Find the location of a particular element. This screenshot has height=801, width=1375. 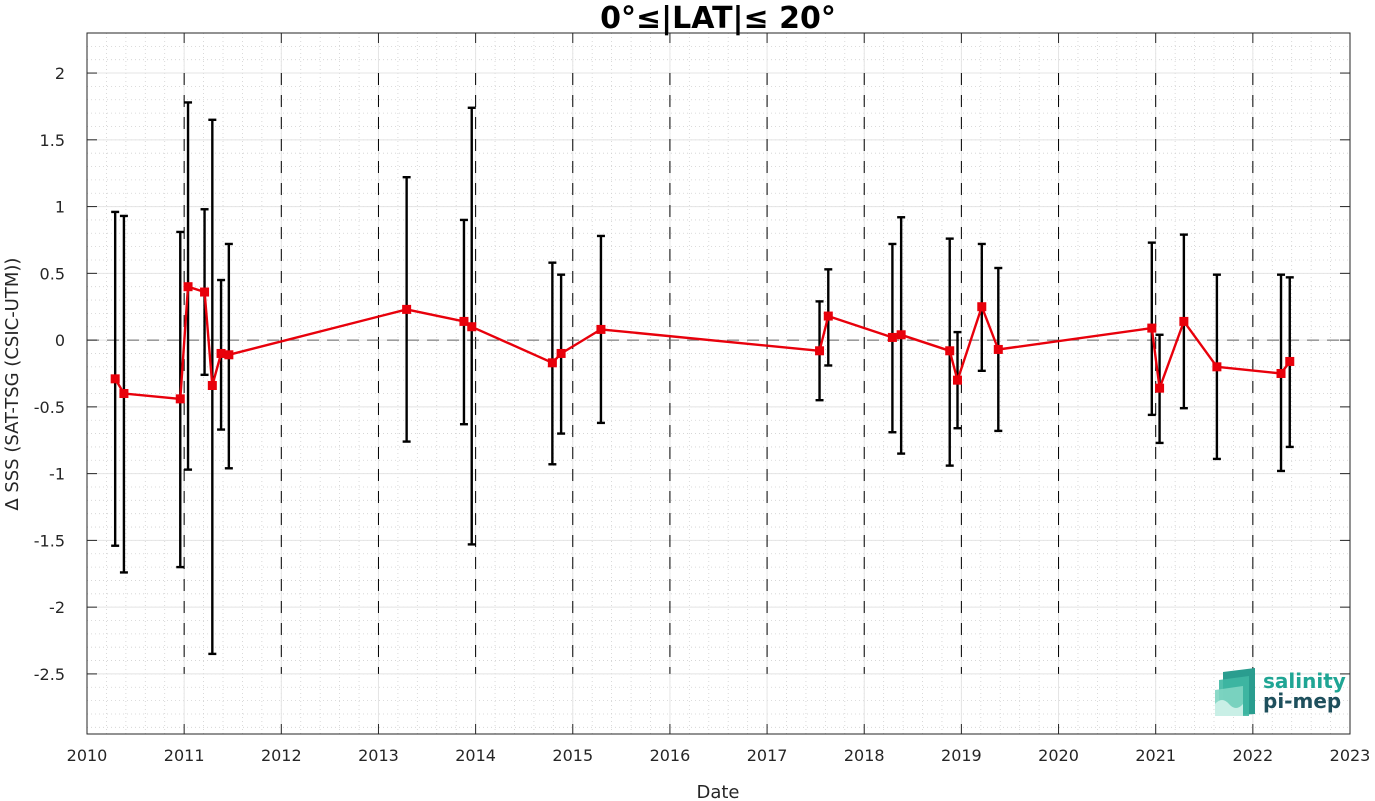

y-tick-label: 1 is located at coordinates (60, 207).